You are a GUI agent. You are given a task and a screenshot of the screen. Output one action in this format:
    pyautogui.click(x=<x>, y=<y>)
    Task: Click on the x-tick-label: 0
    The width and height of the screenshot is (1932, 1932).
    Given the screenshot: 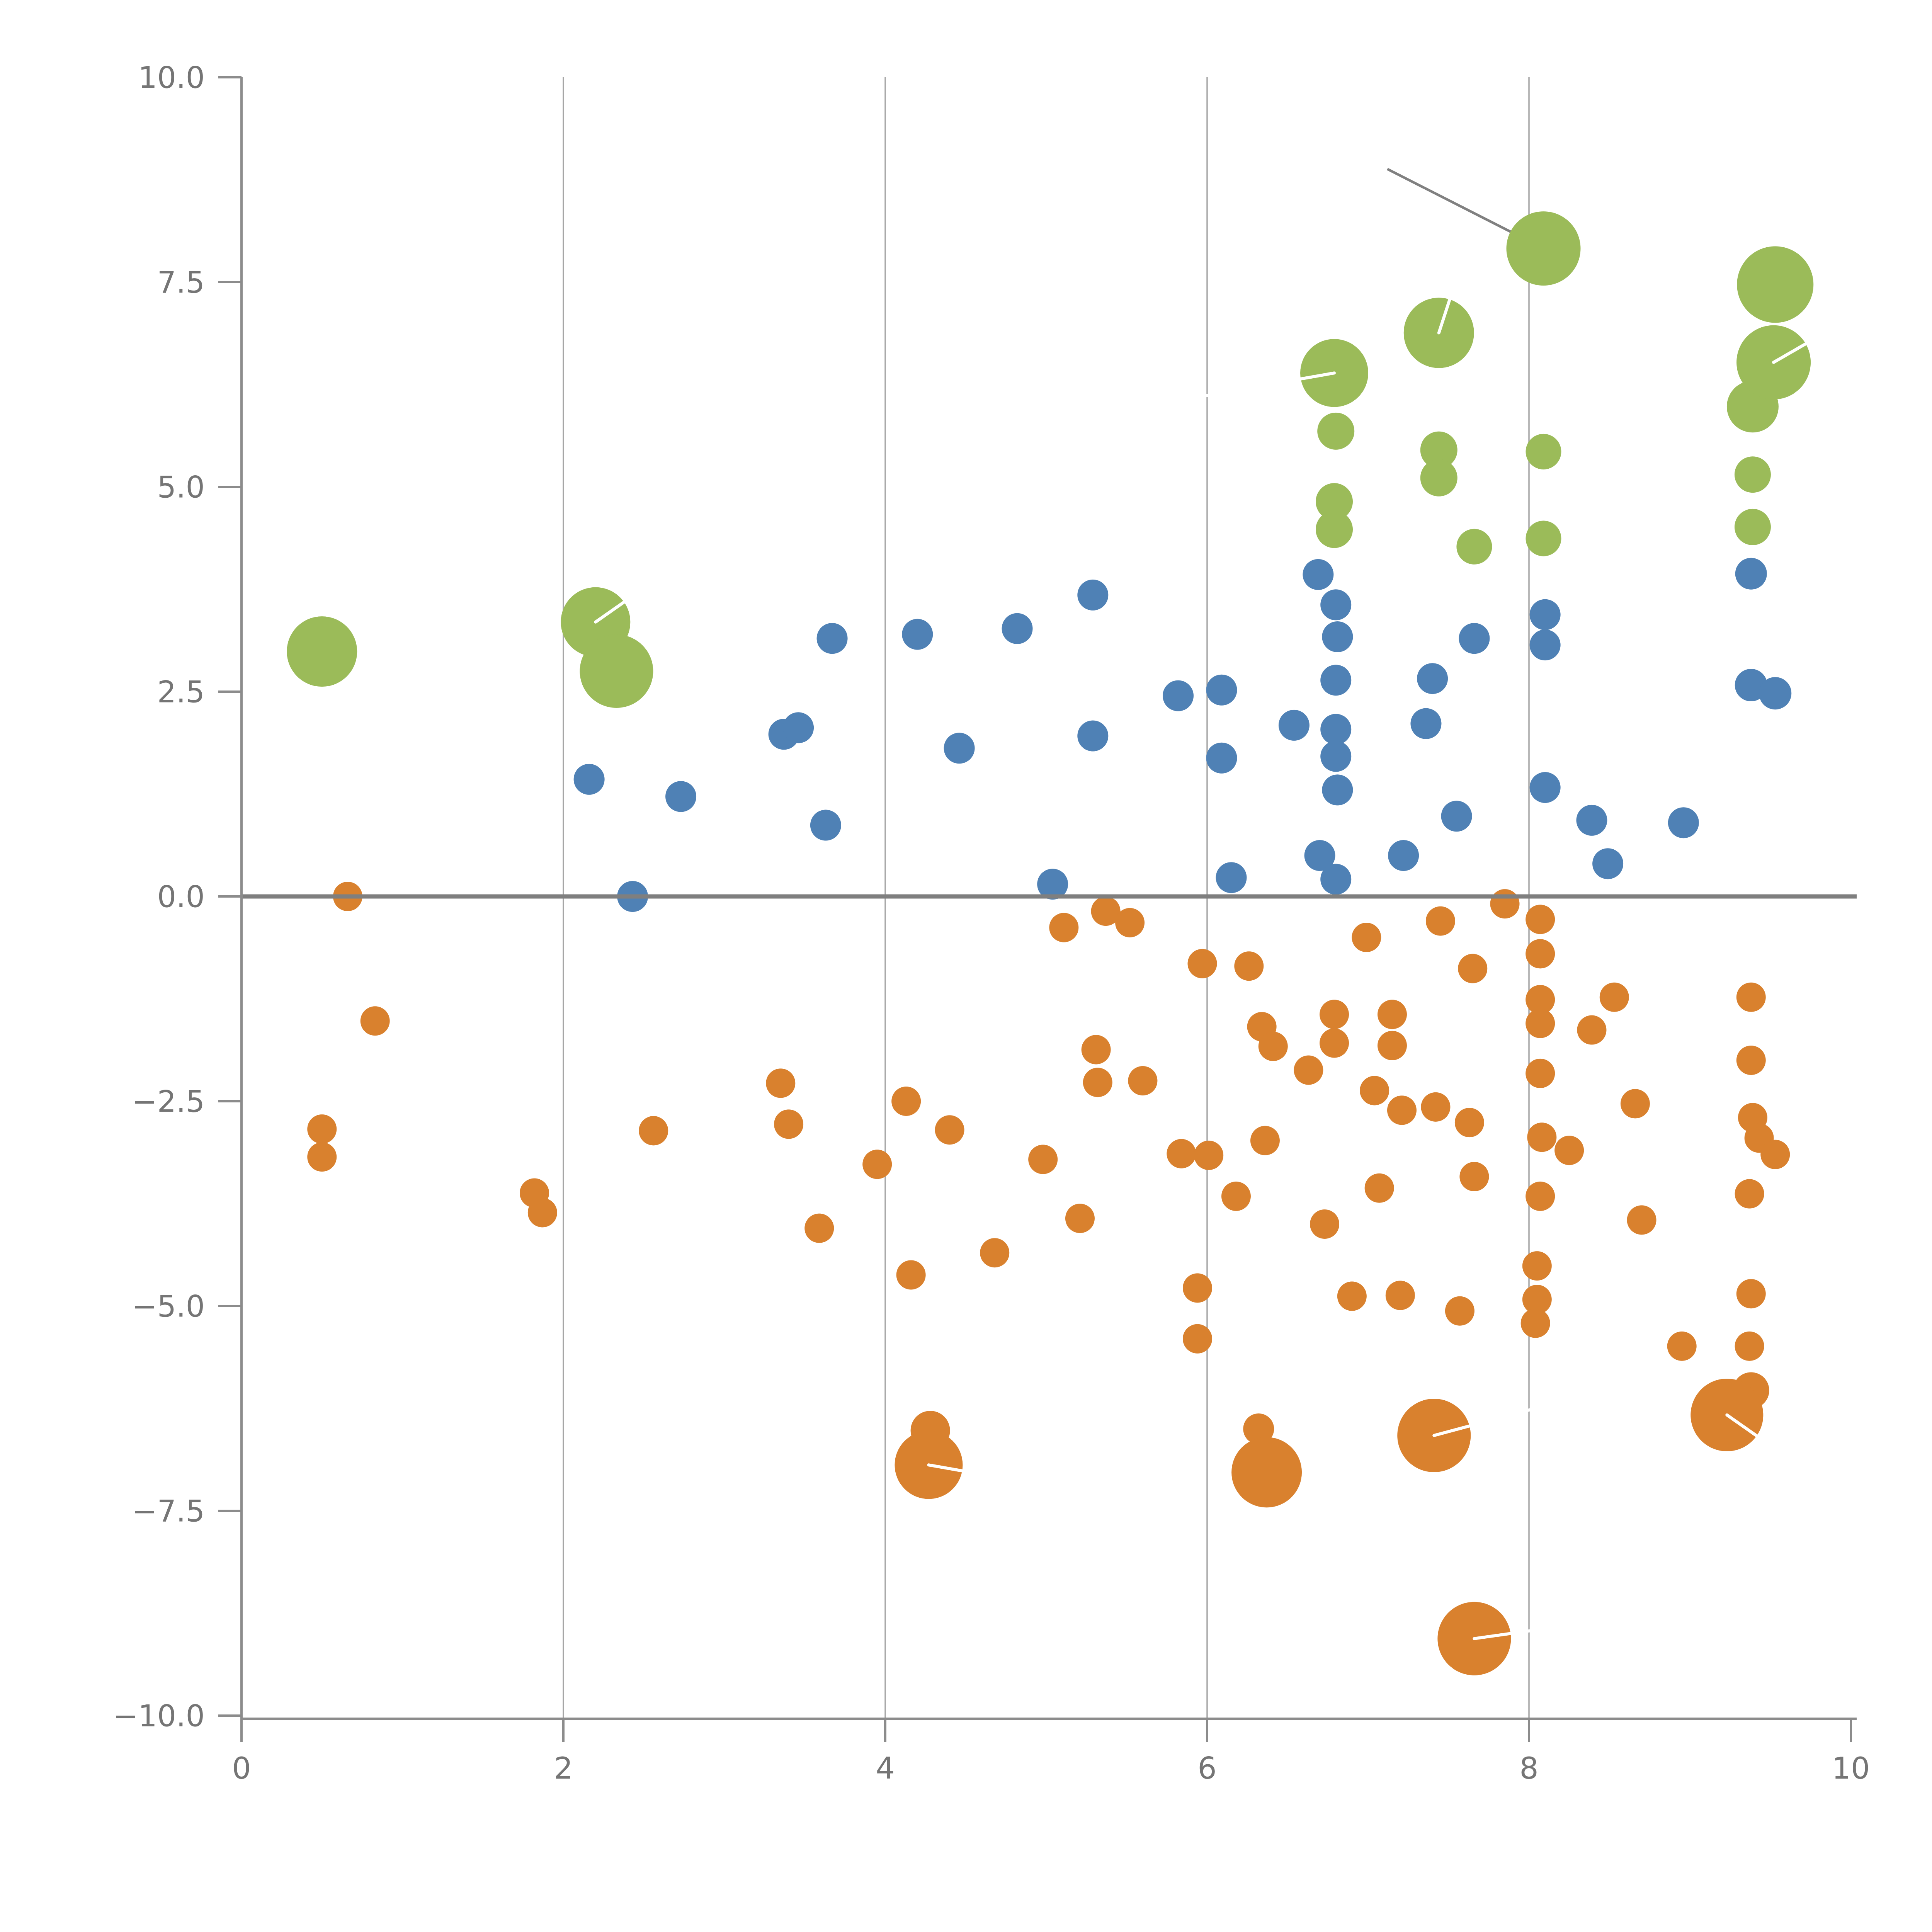 What is the action you would take?
    pyautogui.click(x=241, y=1769)
    